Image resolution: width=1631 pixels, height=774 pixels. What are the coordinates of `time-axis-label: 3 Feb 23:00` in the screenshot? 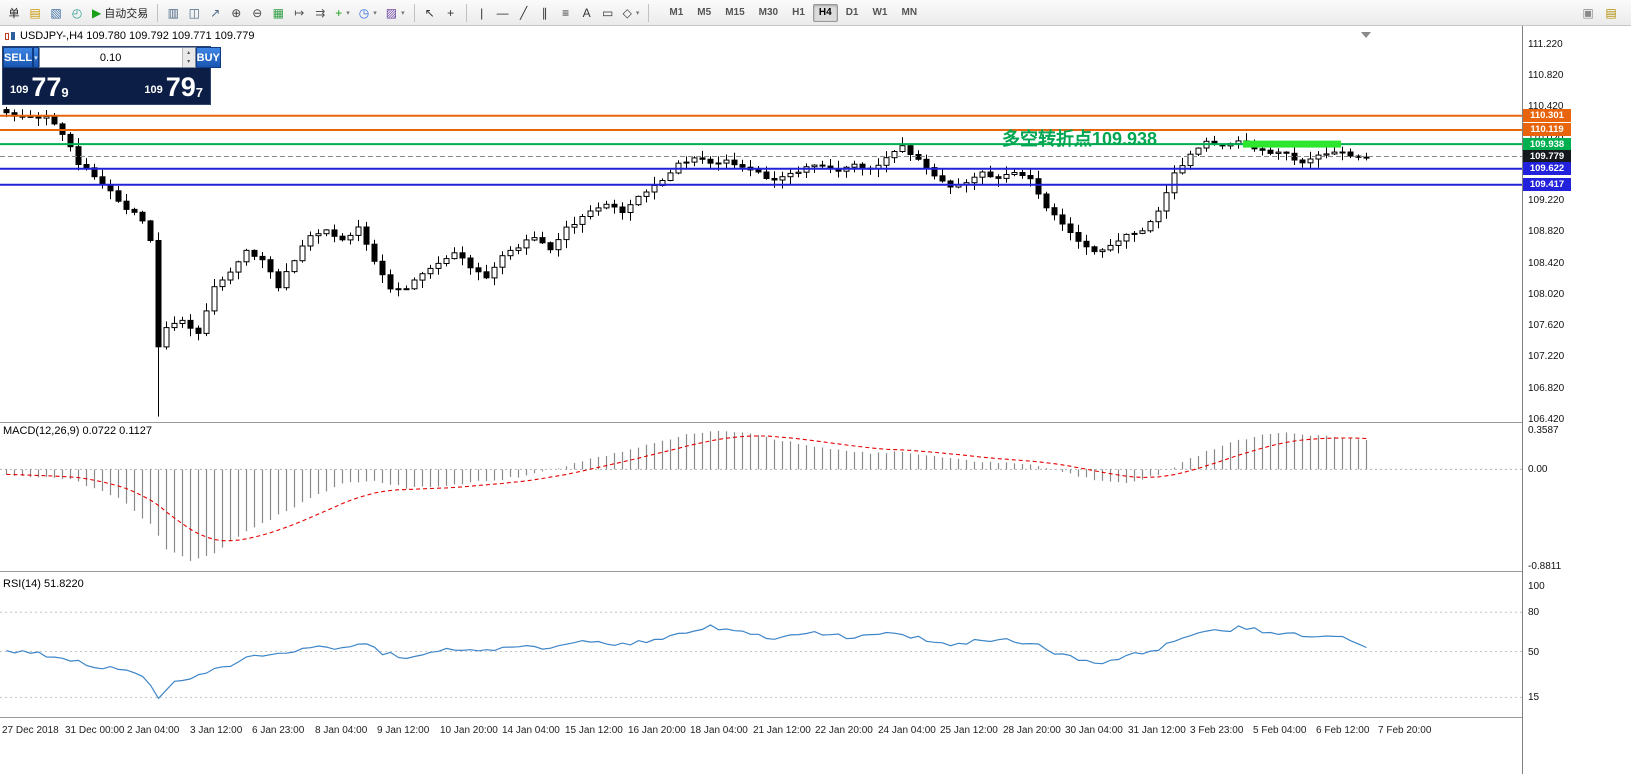 It's located at (1217, 730).